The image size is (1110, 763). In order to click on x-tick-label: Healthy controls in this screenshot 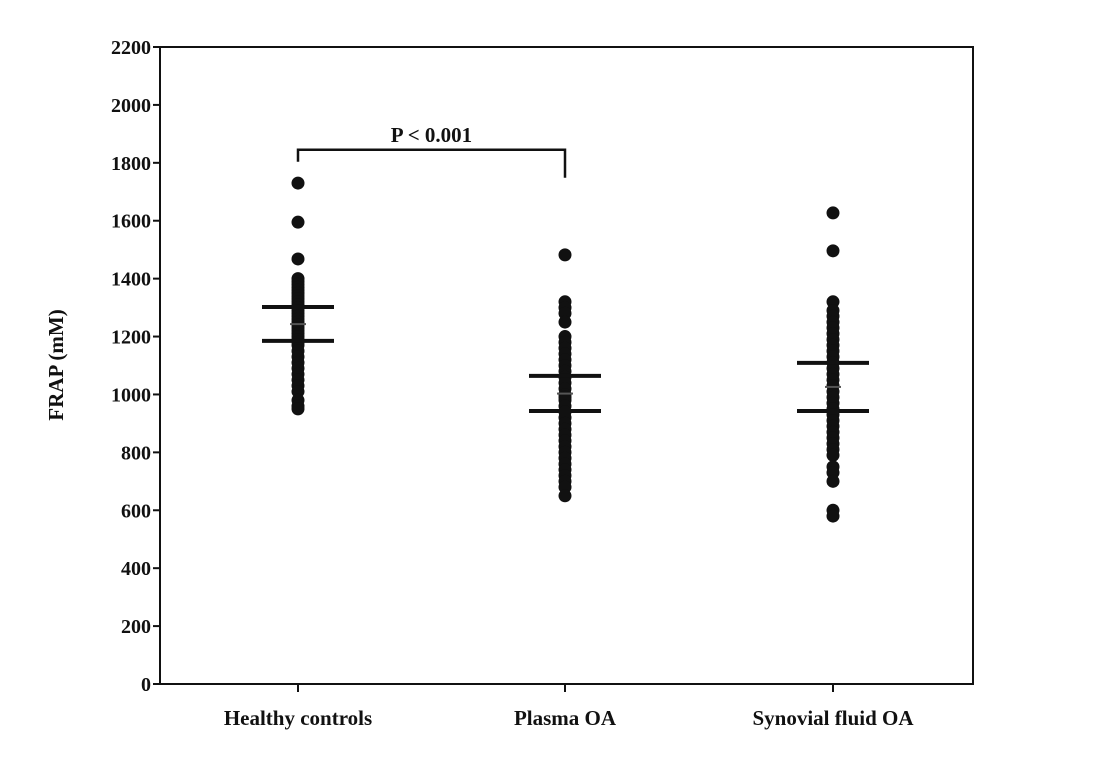, I will do `click(298, 718)`.